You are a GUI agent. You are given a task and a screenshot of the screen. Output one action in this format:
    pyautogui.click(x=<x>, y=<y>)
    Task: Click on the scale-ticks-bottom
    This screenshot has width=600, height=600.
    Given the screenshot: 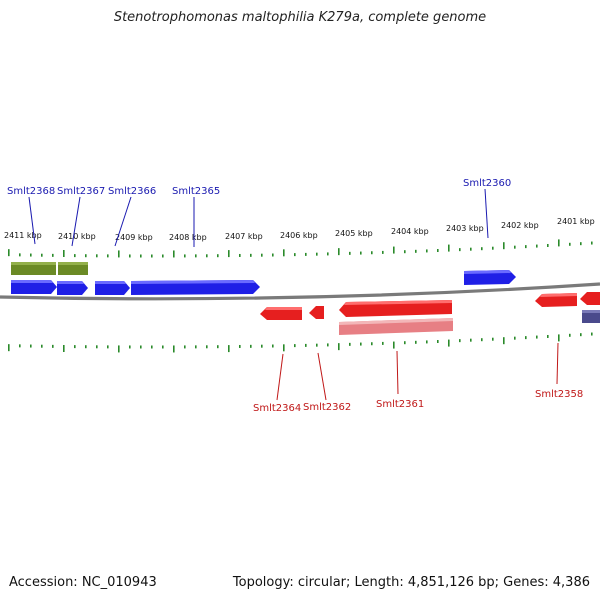 What is the action you would take?
    pyautogui.click(x=300, y=342)
    